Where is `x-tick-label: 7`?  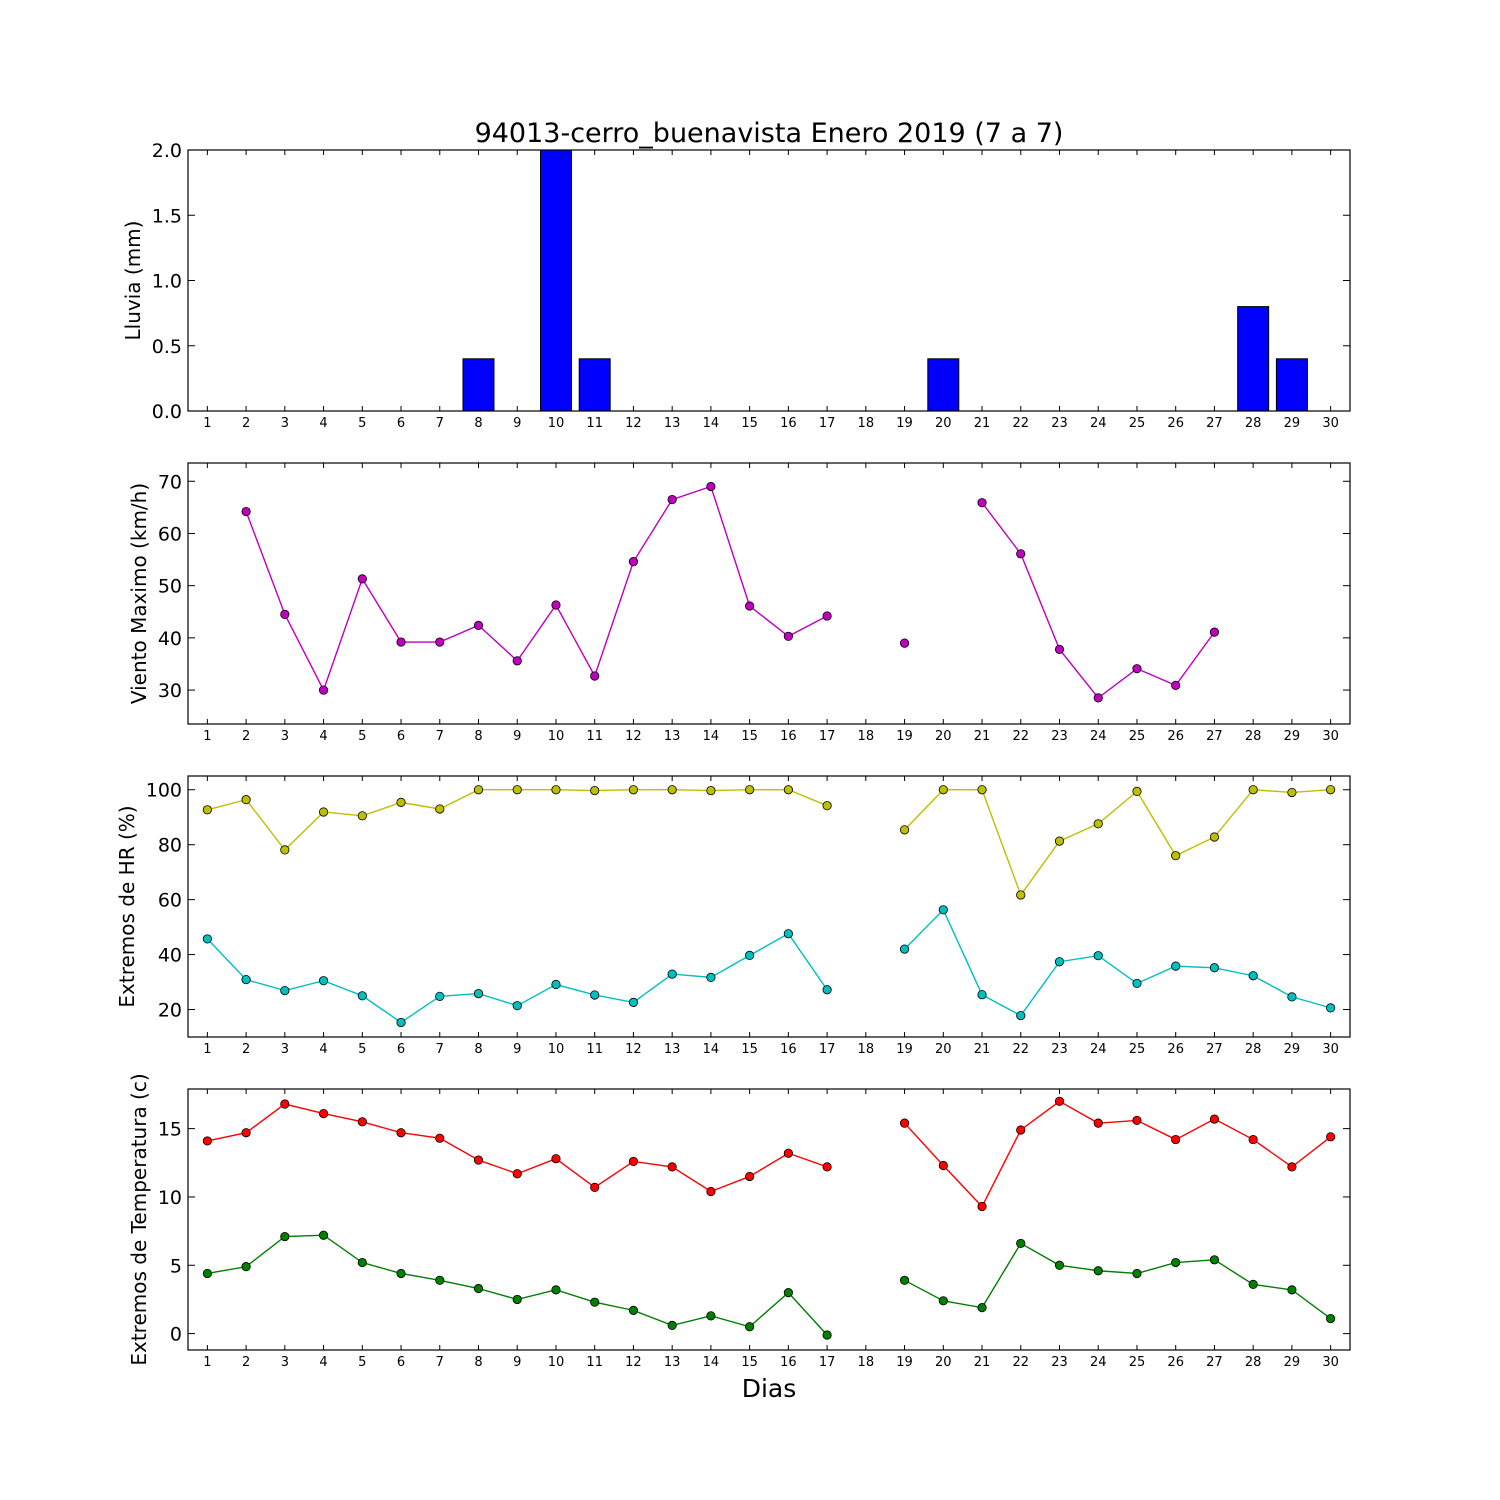
x-tick-label: 7 is located at coordinates (440, 736).